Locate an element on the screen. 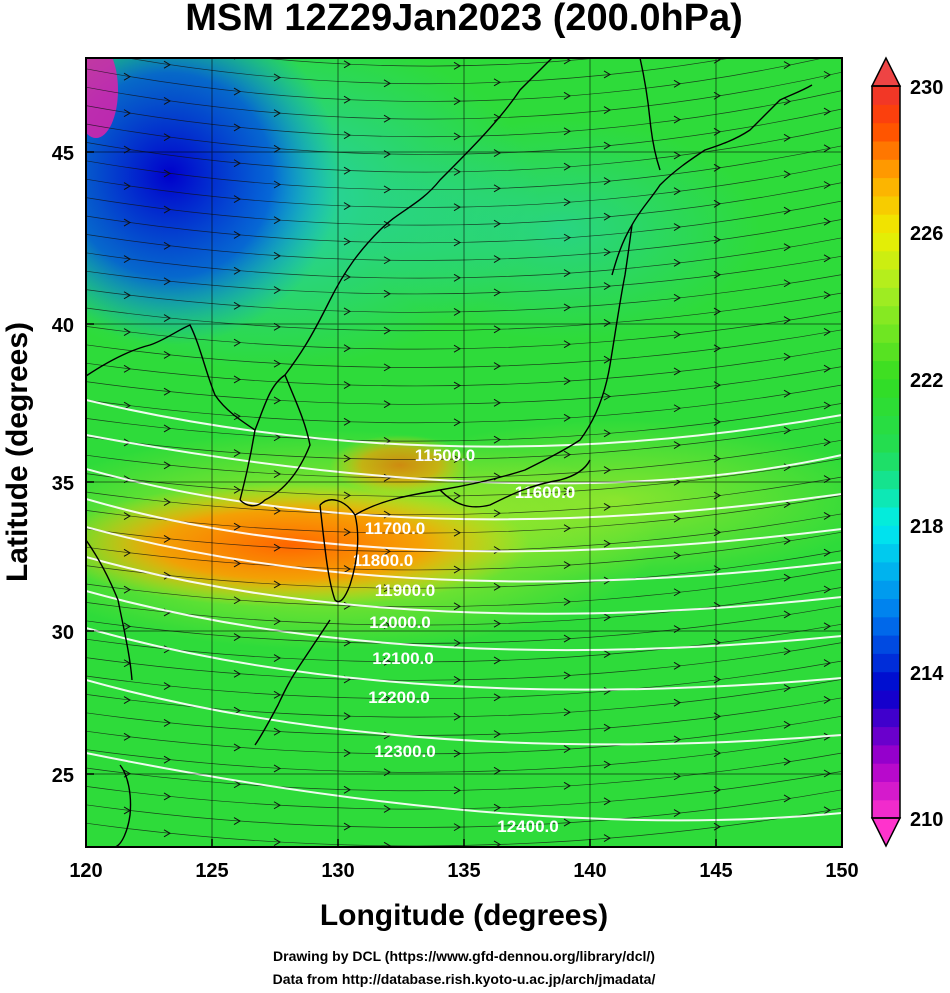 Image resolution: width=950 pixels, height=993 pixels. contour-label: 11800.0 is located at coordinates (383, 560).